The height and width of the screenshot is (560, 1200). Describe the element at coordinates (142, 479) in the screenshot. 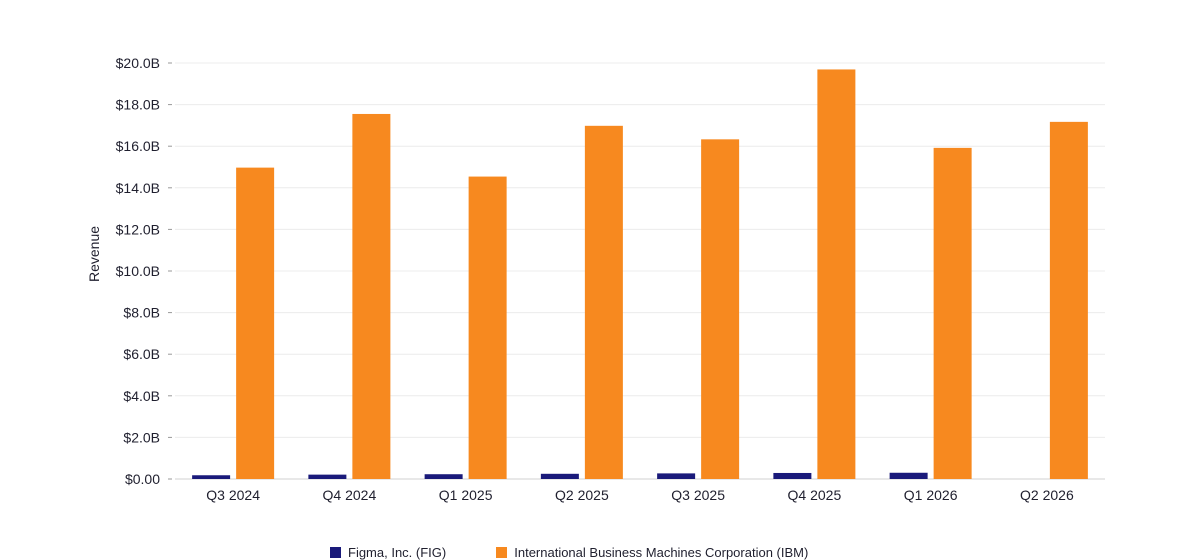

I see `y-tick-label: $0.00` at that location.